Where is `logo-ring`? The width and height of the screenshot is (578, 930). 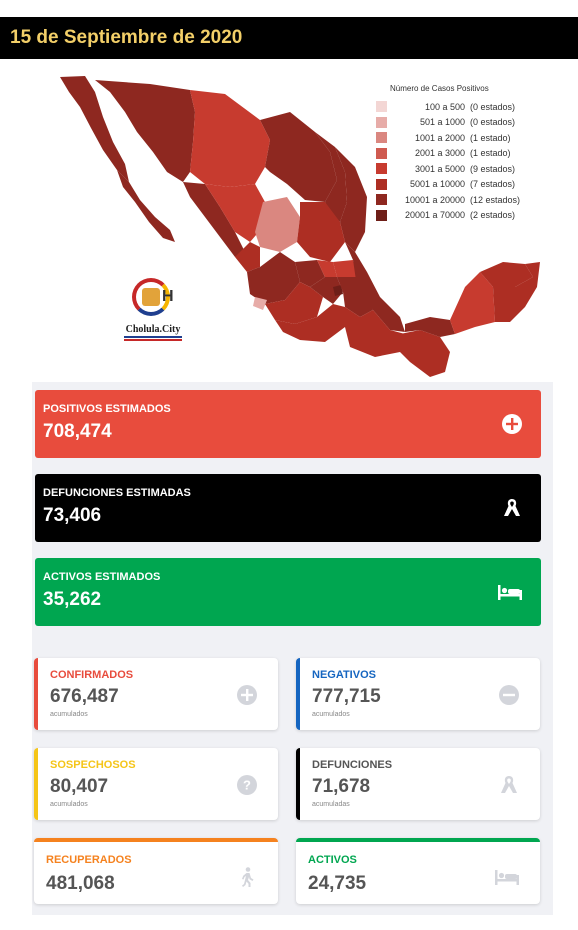
logo-ring is located at coordinates (151, 297).